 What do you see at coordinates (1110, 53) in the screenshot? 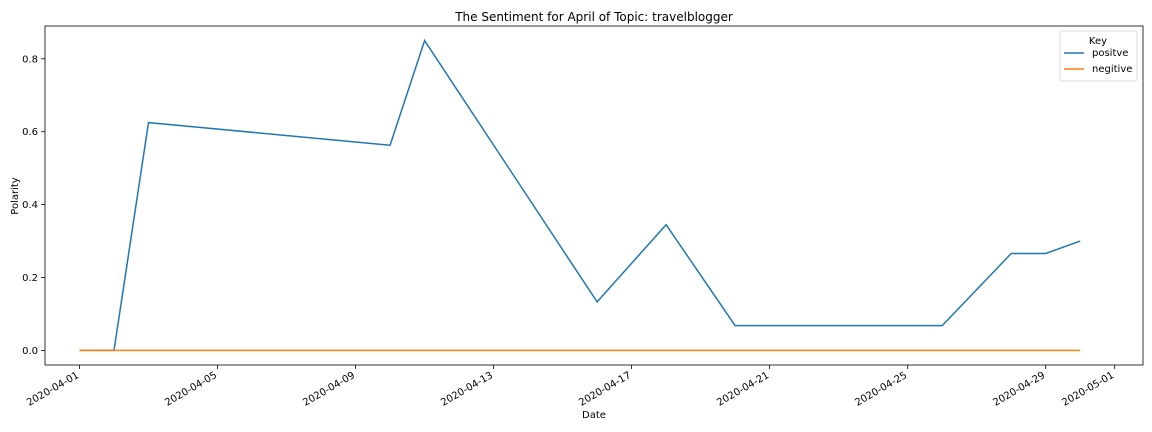
I see `legend-entry: positve` at bounding box center [1110, 53].